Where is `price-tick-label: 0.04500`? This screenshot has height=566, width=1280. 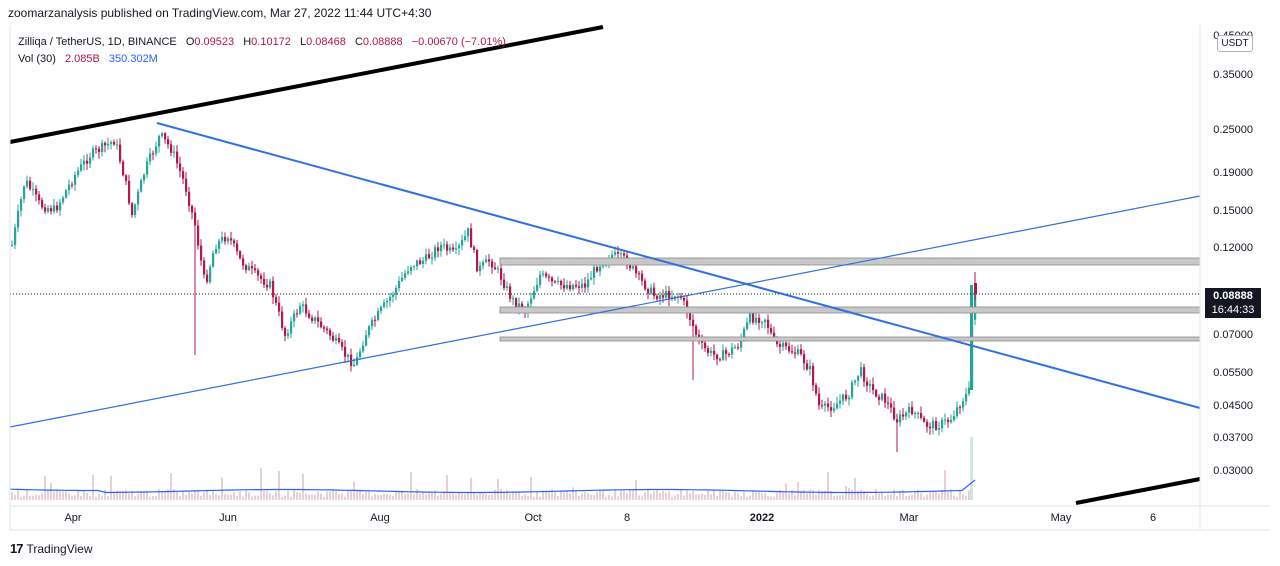
price-tick-label: 0.04500 is located at coordinates (1233, 406).